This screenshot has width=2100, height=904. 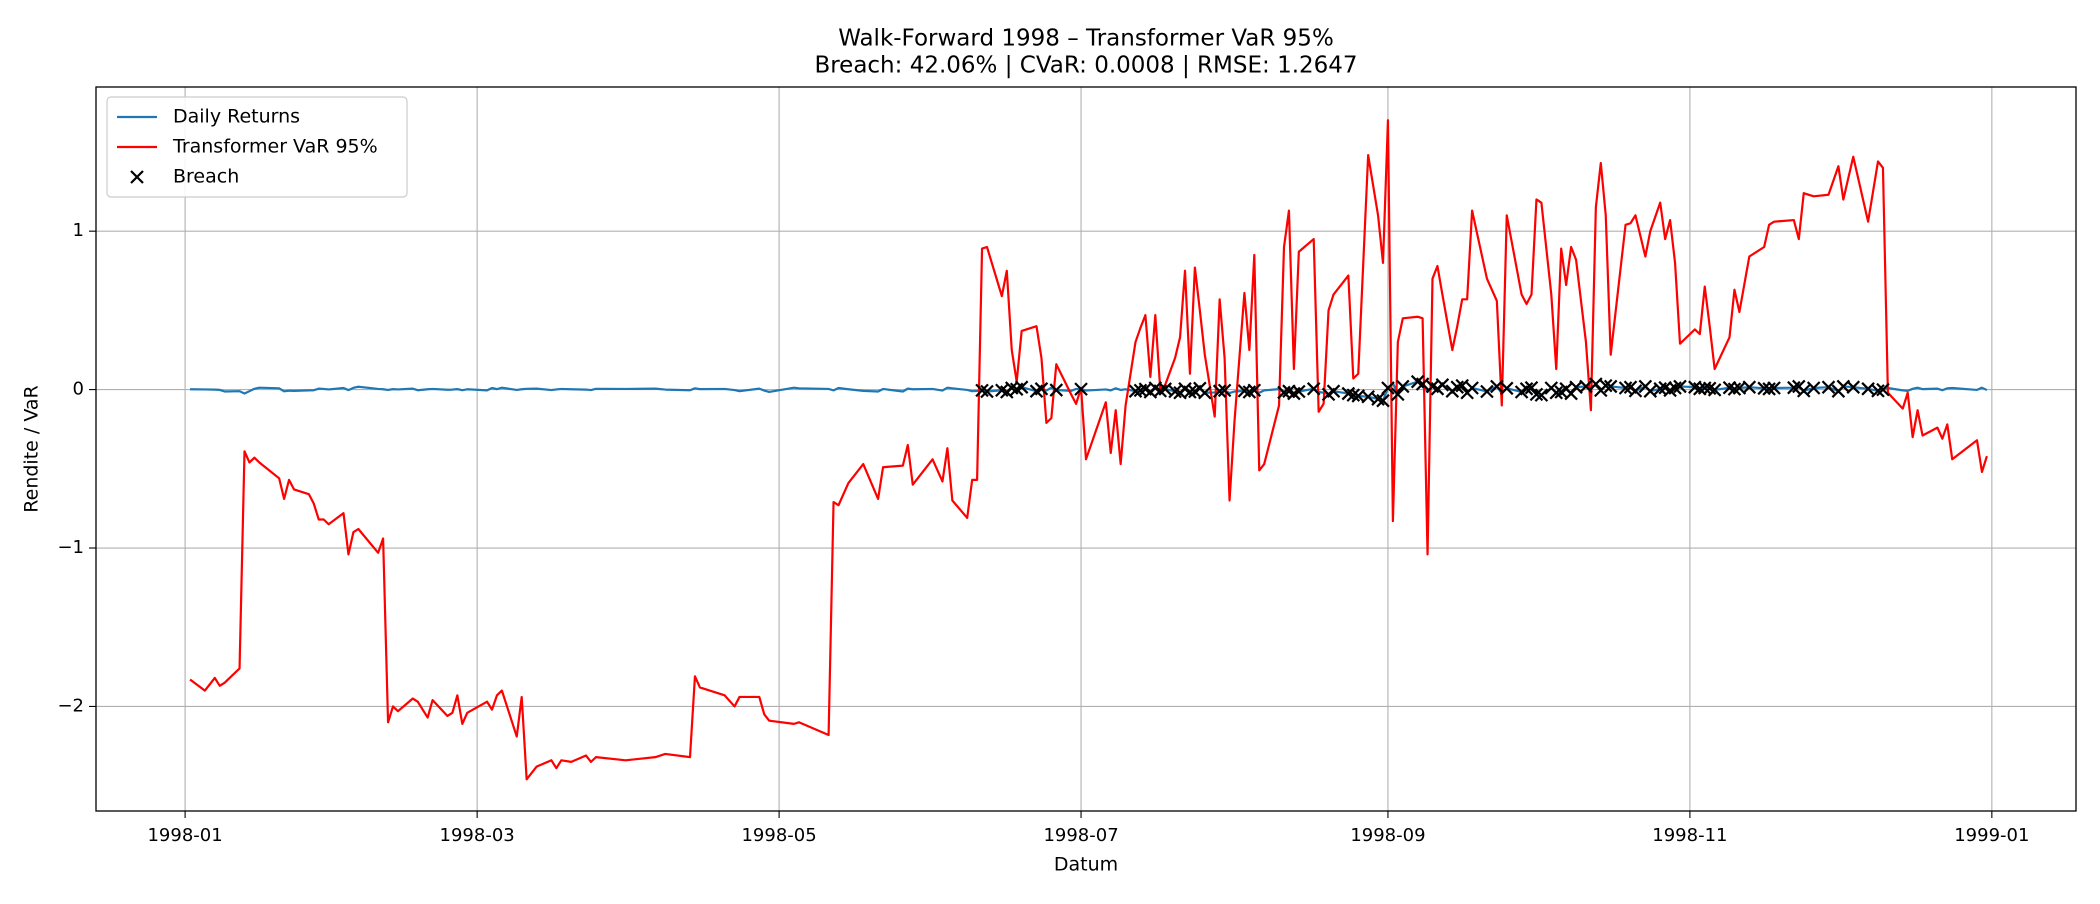 What do you see at coordinates (1080, 835) in the screenshot?
I see `x-tick-label: 1998-07` at bounding box center [1080, 835].